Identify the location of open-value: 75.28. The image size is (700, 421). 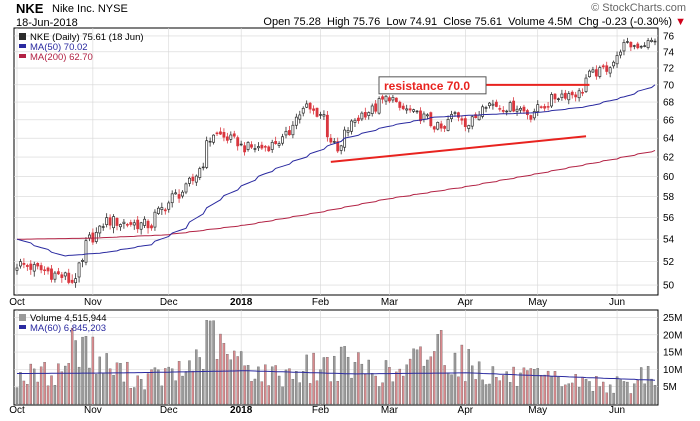
(307, 22).